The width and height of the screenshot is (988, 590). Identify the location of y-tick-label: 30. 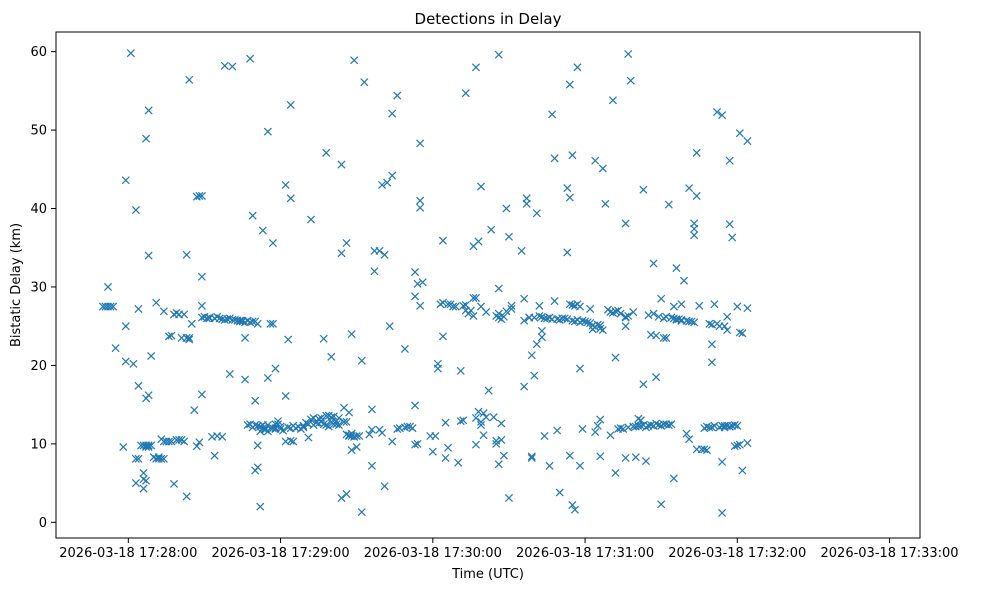
(38, 287).